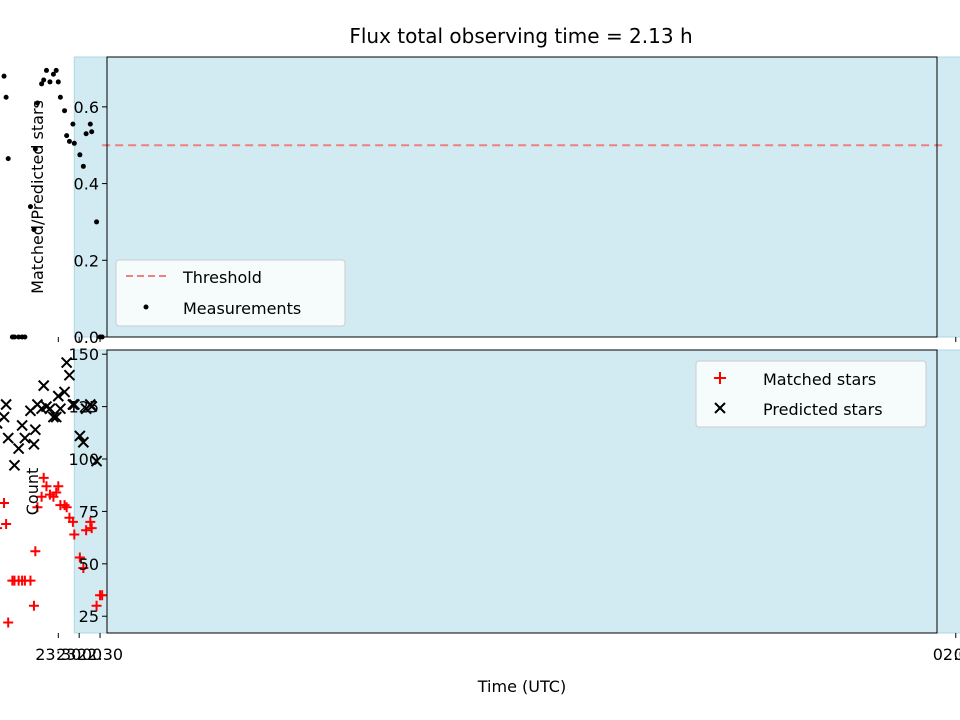 This screenshot has height=720, width=960. What do you see at coordinates (242, 308) in the screenshot?
I see `measurements-legend-label: Measurements` at bounding box center [242, 308].